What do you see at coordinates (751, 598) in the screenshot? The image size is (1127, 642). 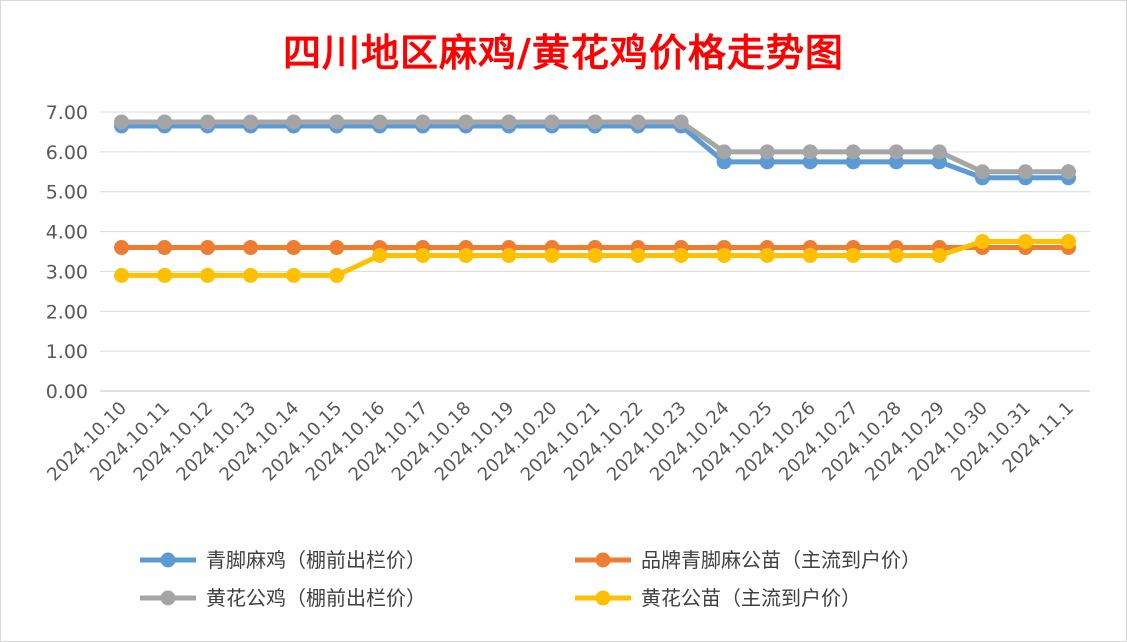 I see `legend-label: 黄花公苗（主流到户价）` at bounding box center [751, 598].